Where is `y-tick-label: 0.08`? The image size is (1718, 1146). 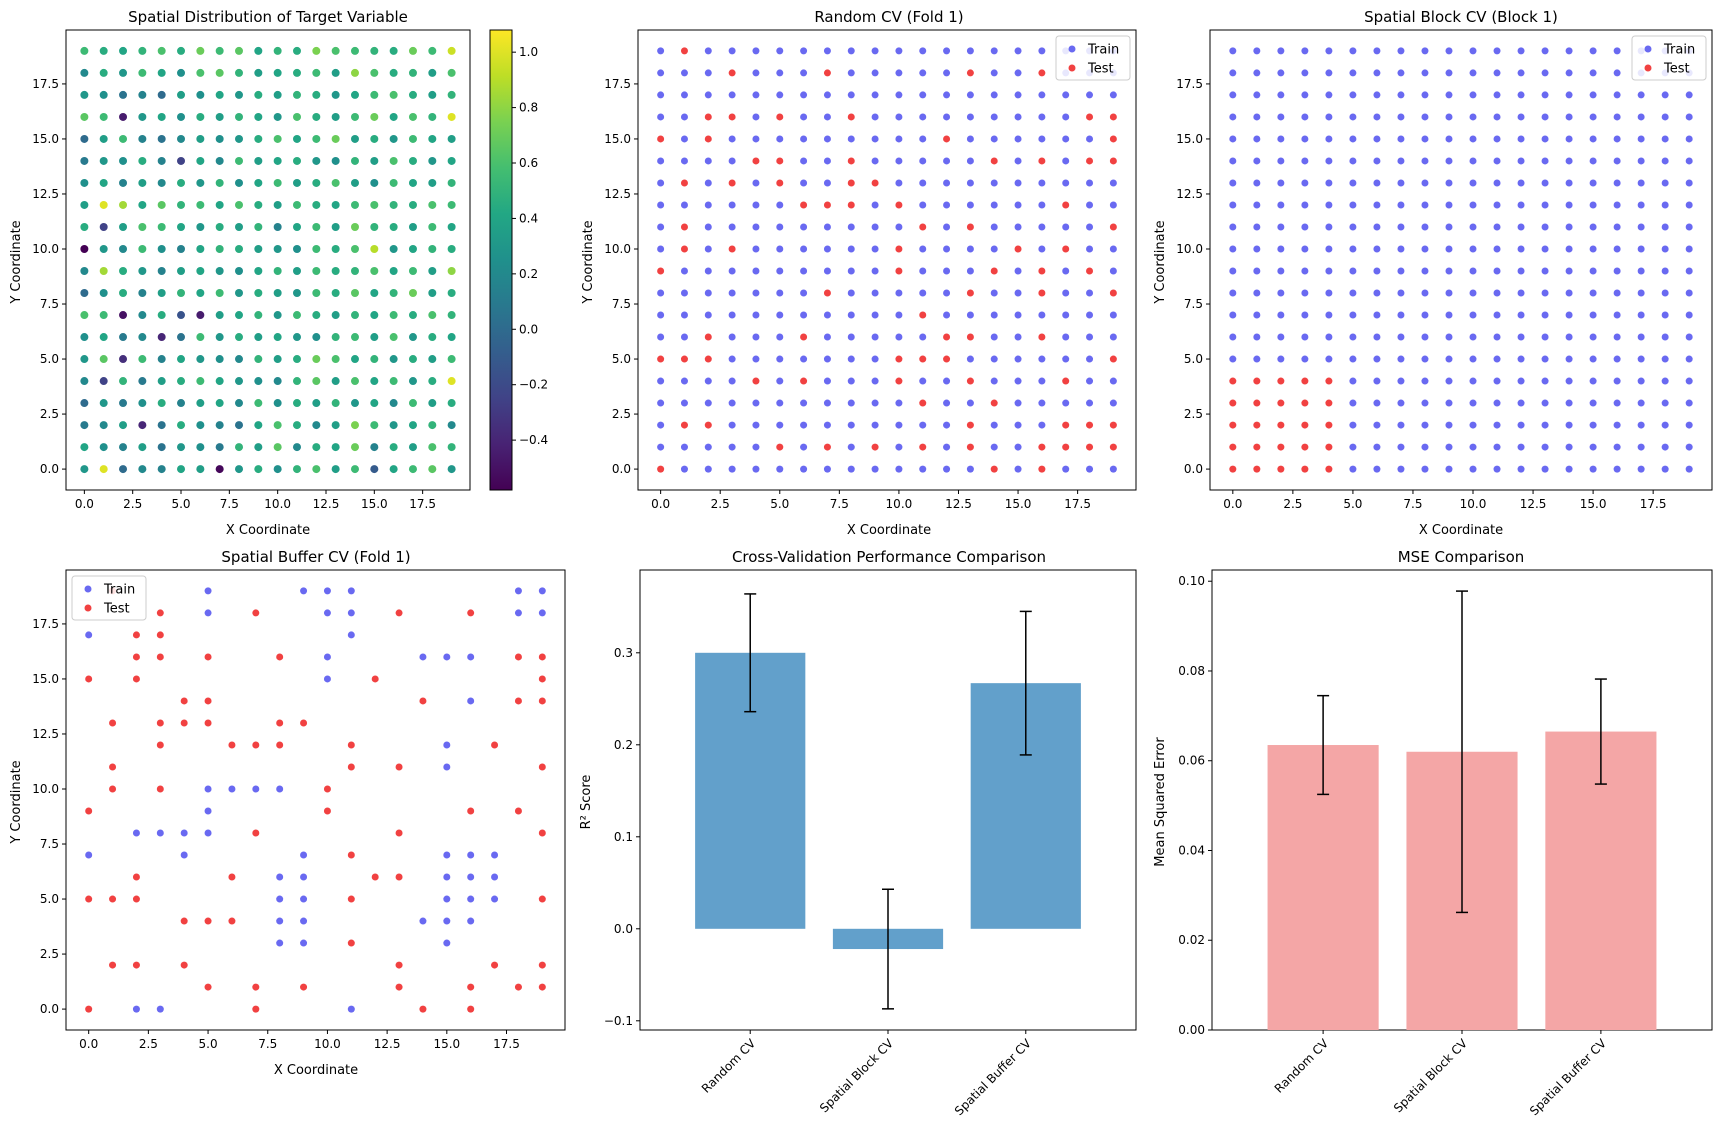
y-tick-label: 0.08 is located at coordinates (1191, 671).